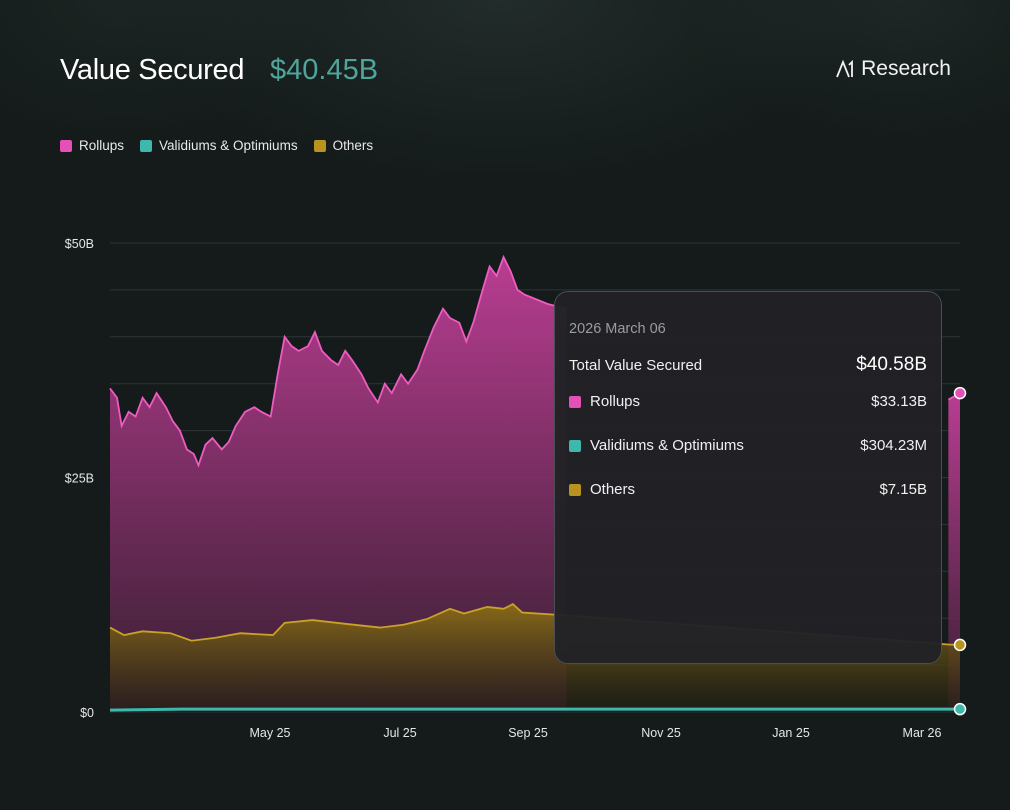 This screenshot has width=1010, height=810. I want to click on legend-swatch-validiums, so click(146, 145).